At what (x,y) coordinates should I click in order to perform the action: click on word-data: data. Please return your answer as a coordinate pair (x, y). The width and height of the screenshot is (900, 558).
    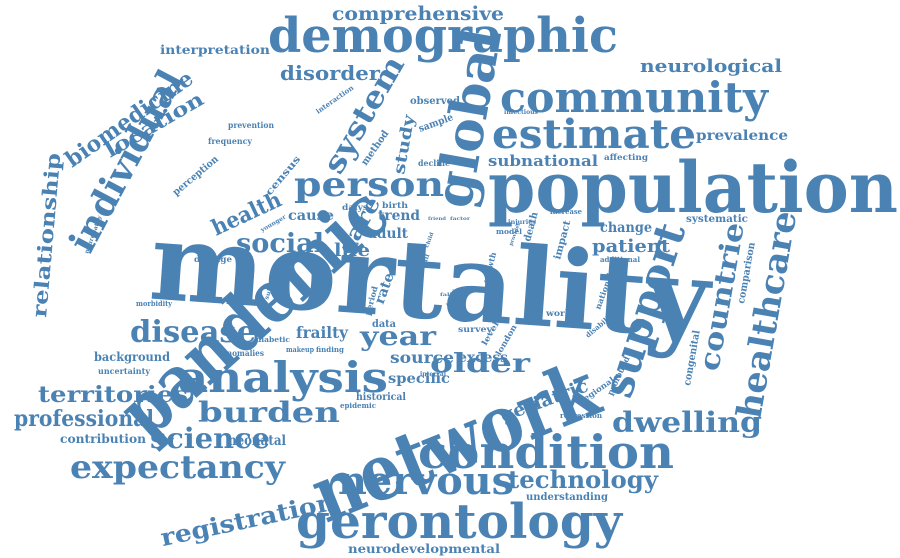
    Looking at the image, I should click on (384, 324).